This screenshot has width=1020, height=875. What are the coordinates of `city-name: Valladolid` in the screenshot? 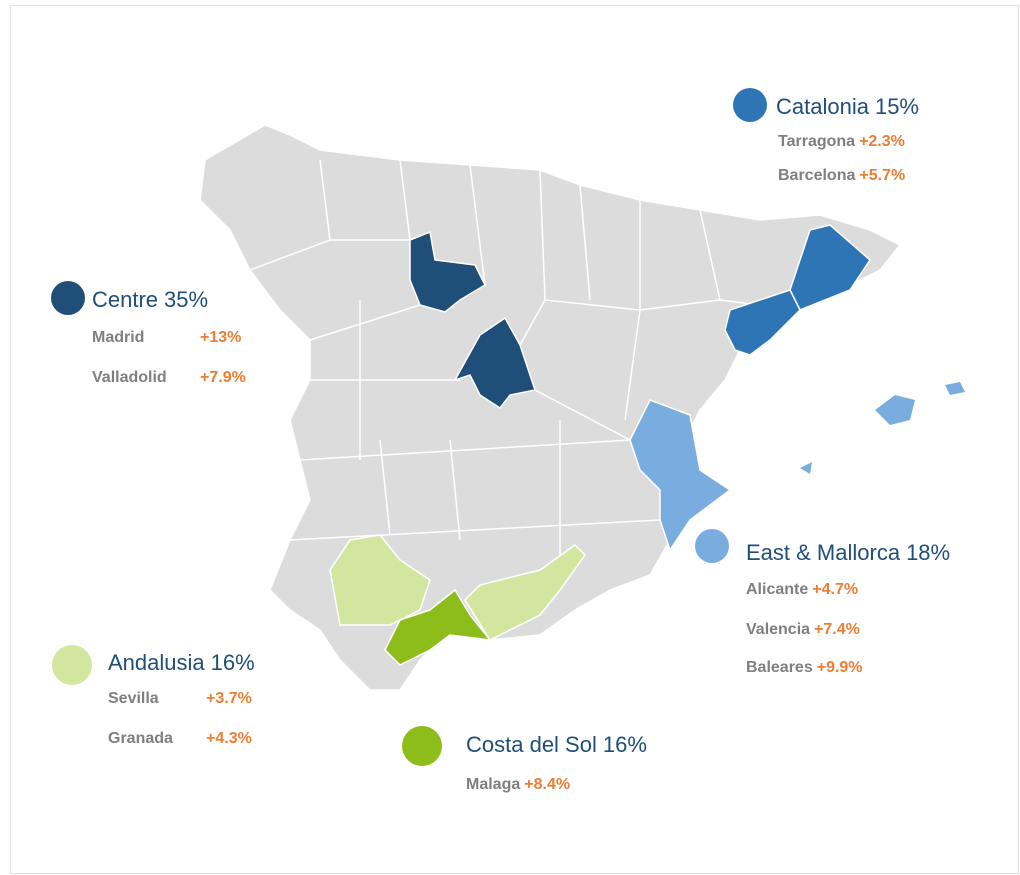 It's located at (129, 377).